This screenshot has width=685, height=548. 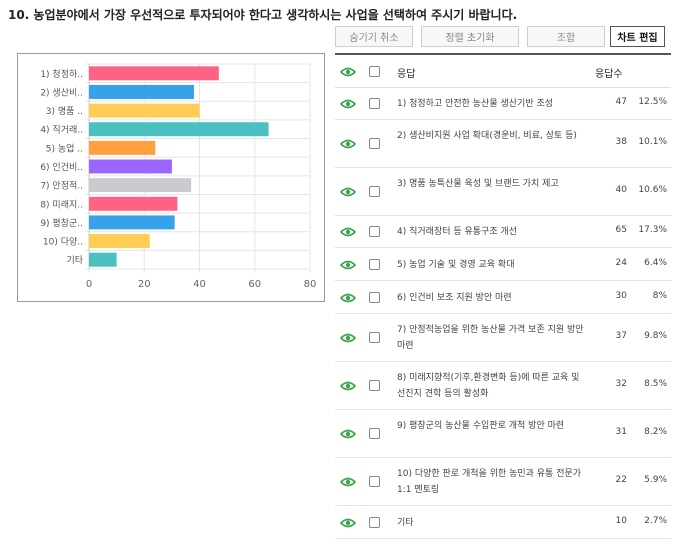 What do you see at coordinates (74, 260) in the screenshot?
I see `y-tick-label: 기타` at bounding box center [74, 260].